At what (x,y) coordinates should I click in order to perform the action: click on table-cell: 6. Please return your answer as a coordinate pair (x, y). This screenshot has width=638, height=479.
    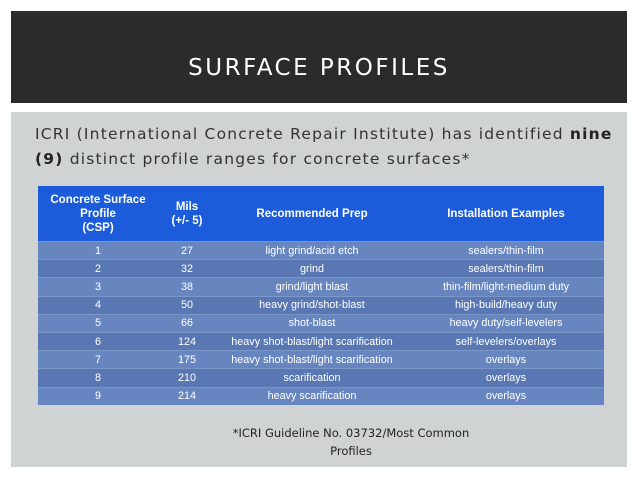
    Looking at the image, I should click on (98, 341).